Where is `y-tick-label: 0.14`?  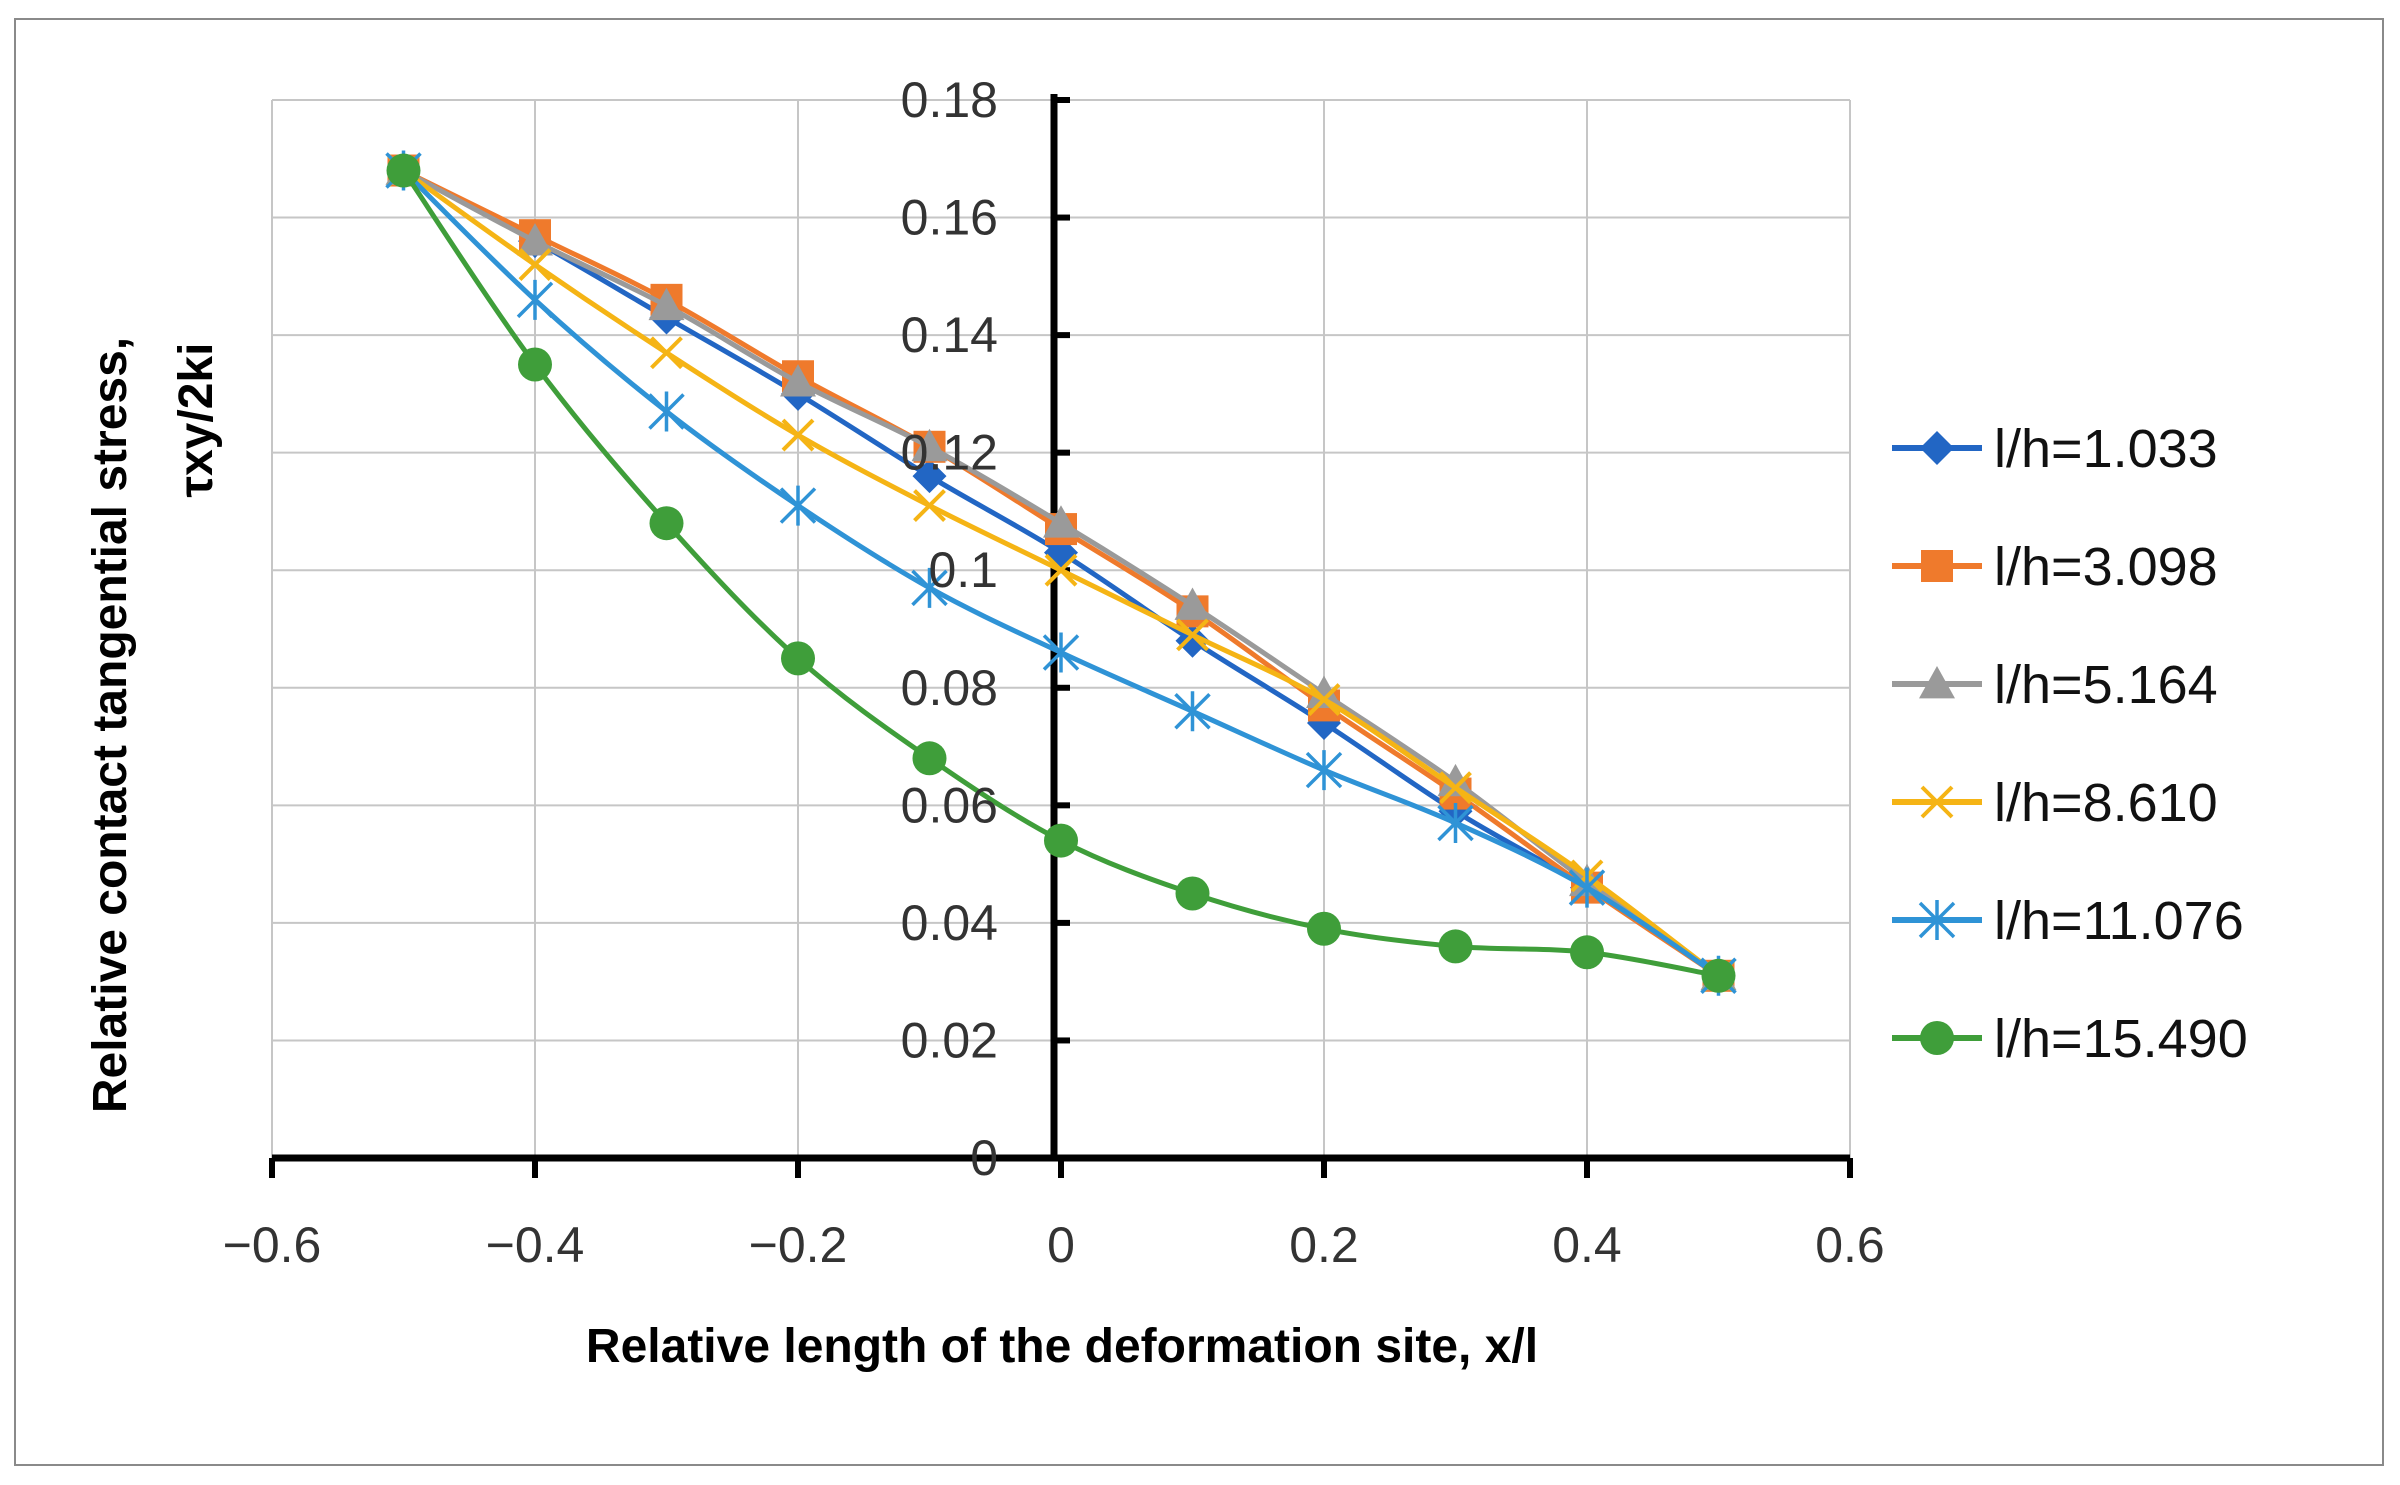 y-tick-label: 0.14 is located at coordinates (949, 335).